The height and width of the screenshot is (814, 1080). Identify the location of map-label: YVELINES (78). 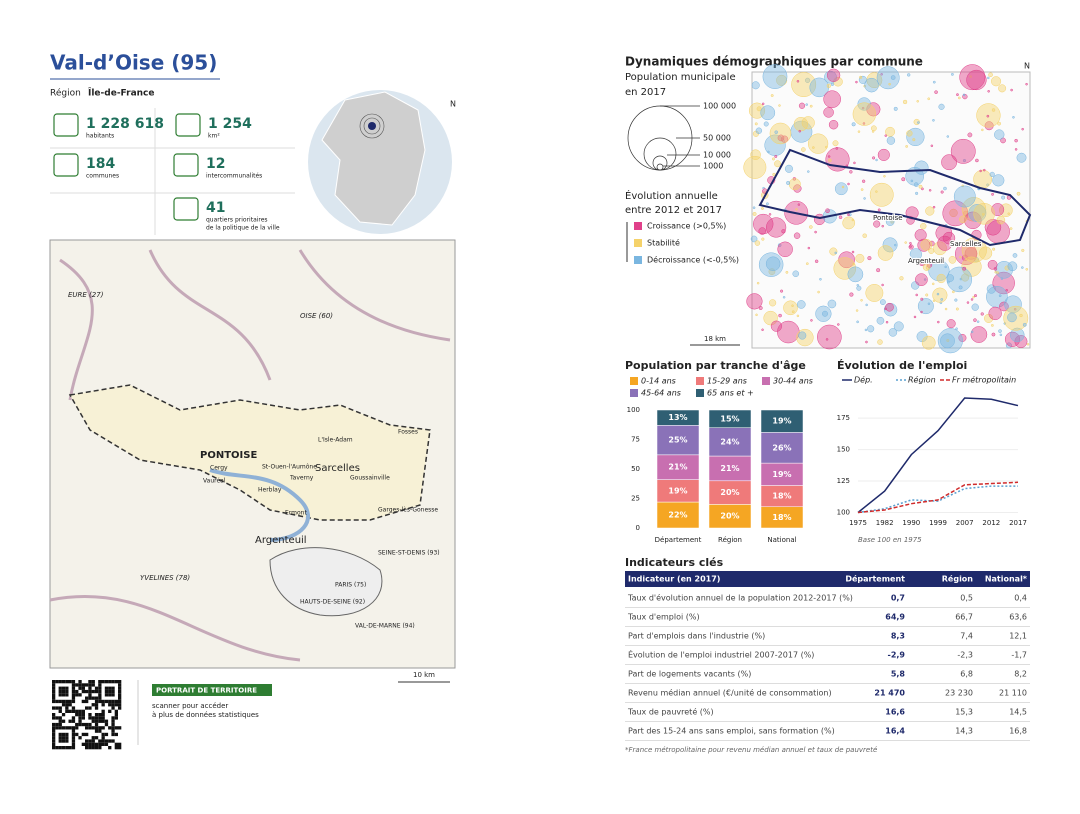
(165, 578).